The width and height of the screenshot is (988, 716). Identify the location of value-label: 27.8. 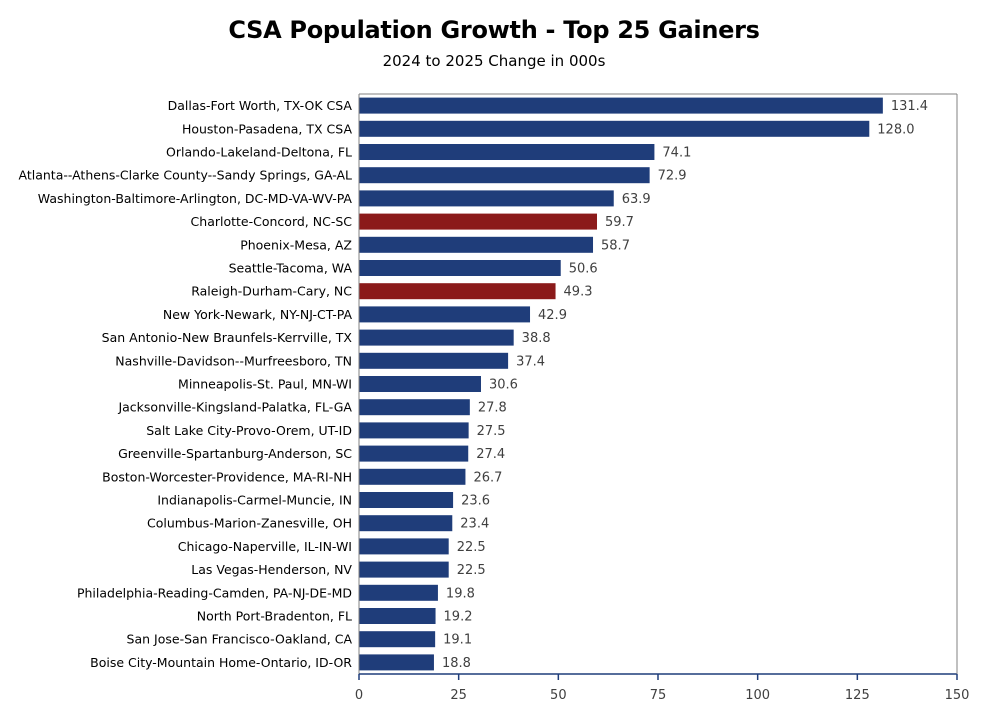
(492, 408).